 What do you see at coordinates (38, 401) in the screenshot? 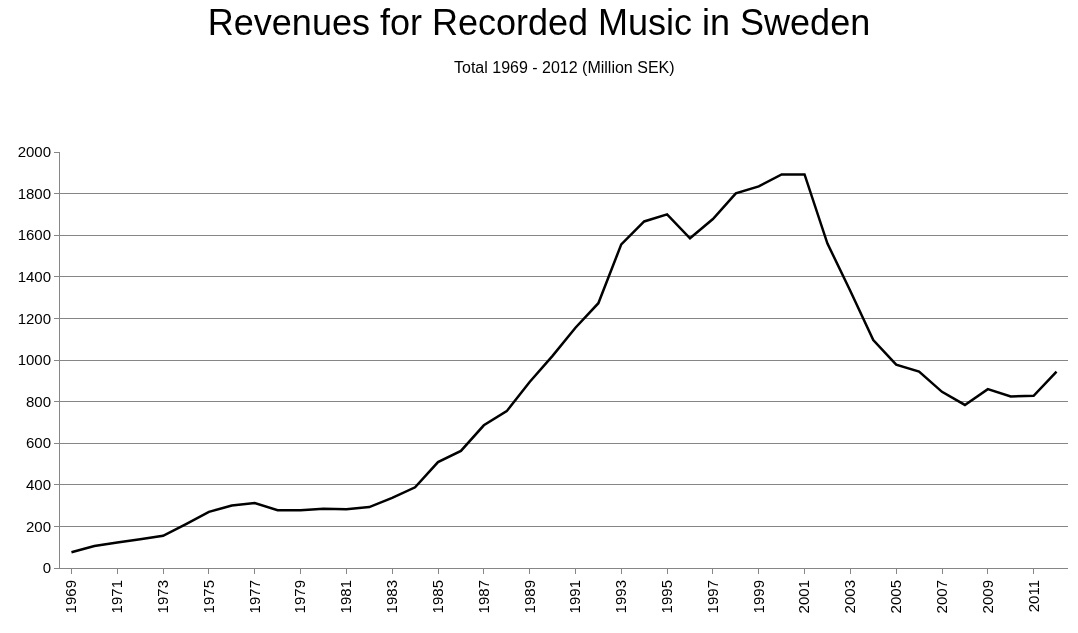
I see `y-tick-label: 800` at bounding box center [38, 401].